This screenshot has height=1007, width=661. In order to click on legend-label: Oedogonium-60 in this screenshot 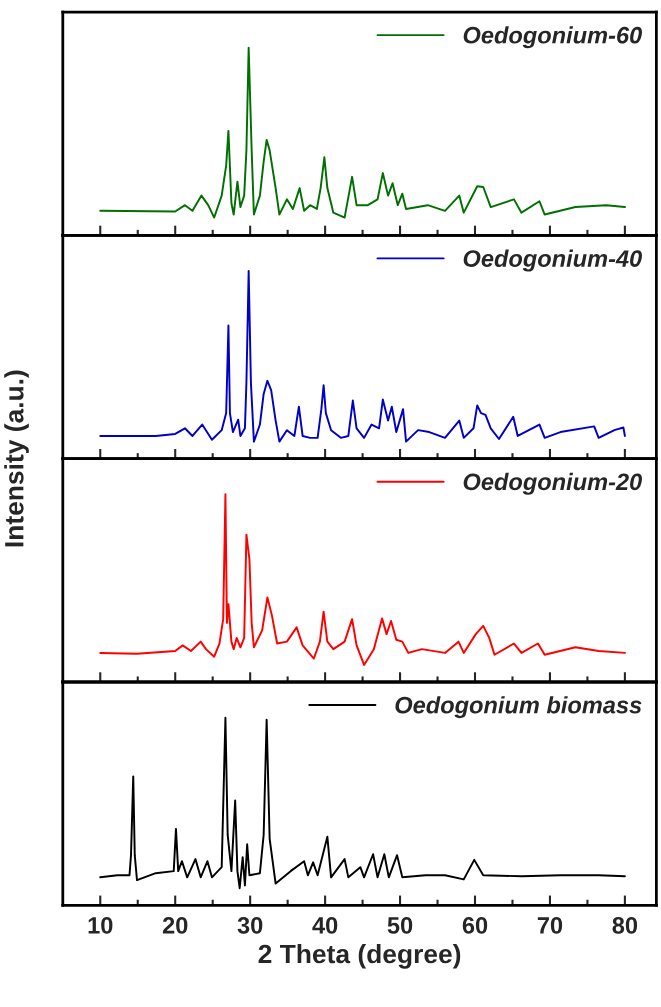, I will do `click(552, 37)`.